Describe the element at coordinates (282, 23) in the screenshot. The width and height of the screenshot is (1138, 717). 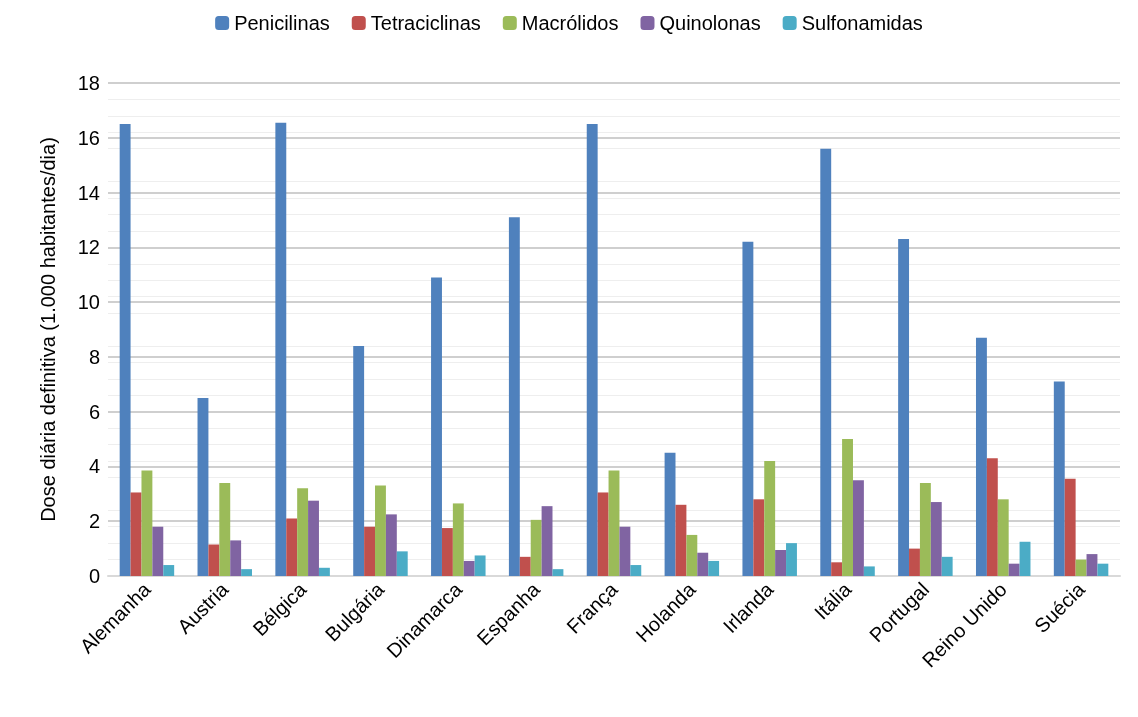
I see `legend-label: Penicilinas` at that location.